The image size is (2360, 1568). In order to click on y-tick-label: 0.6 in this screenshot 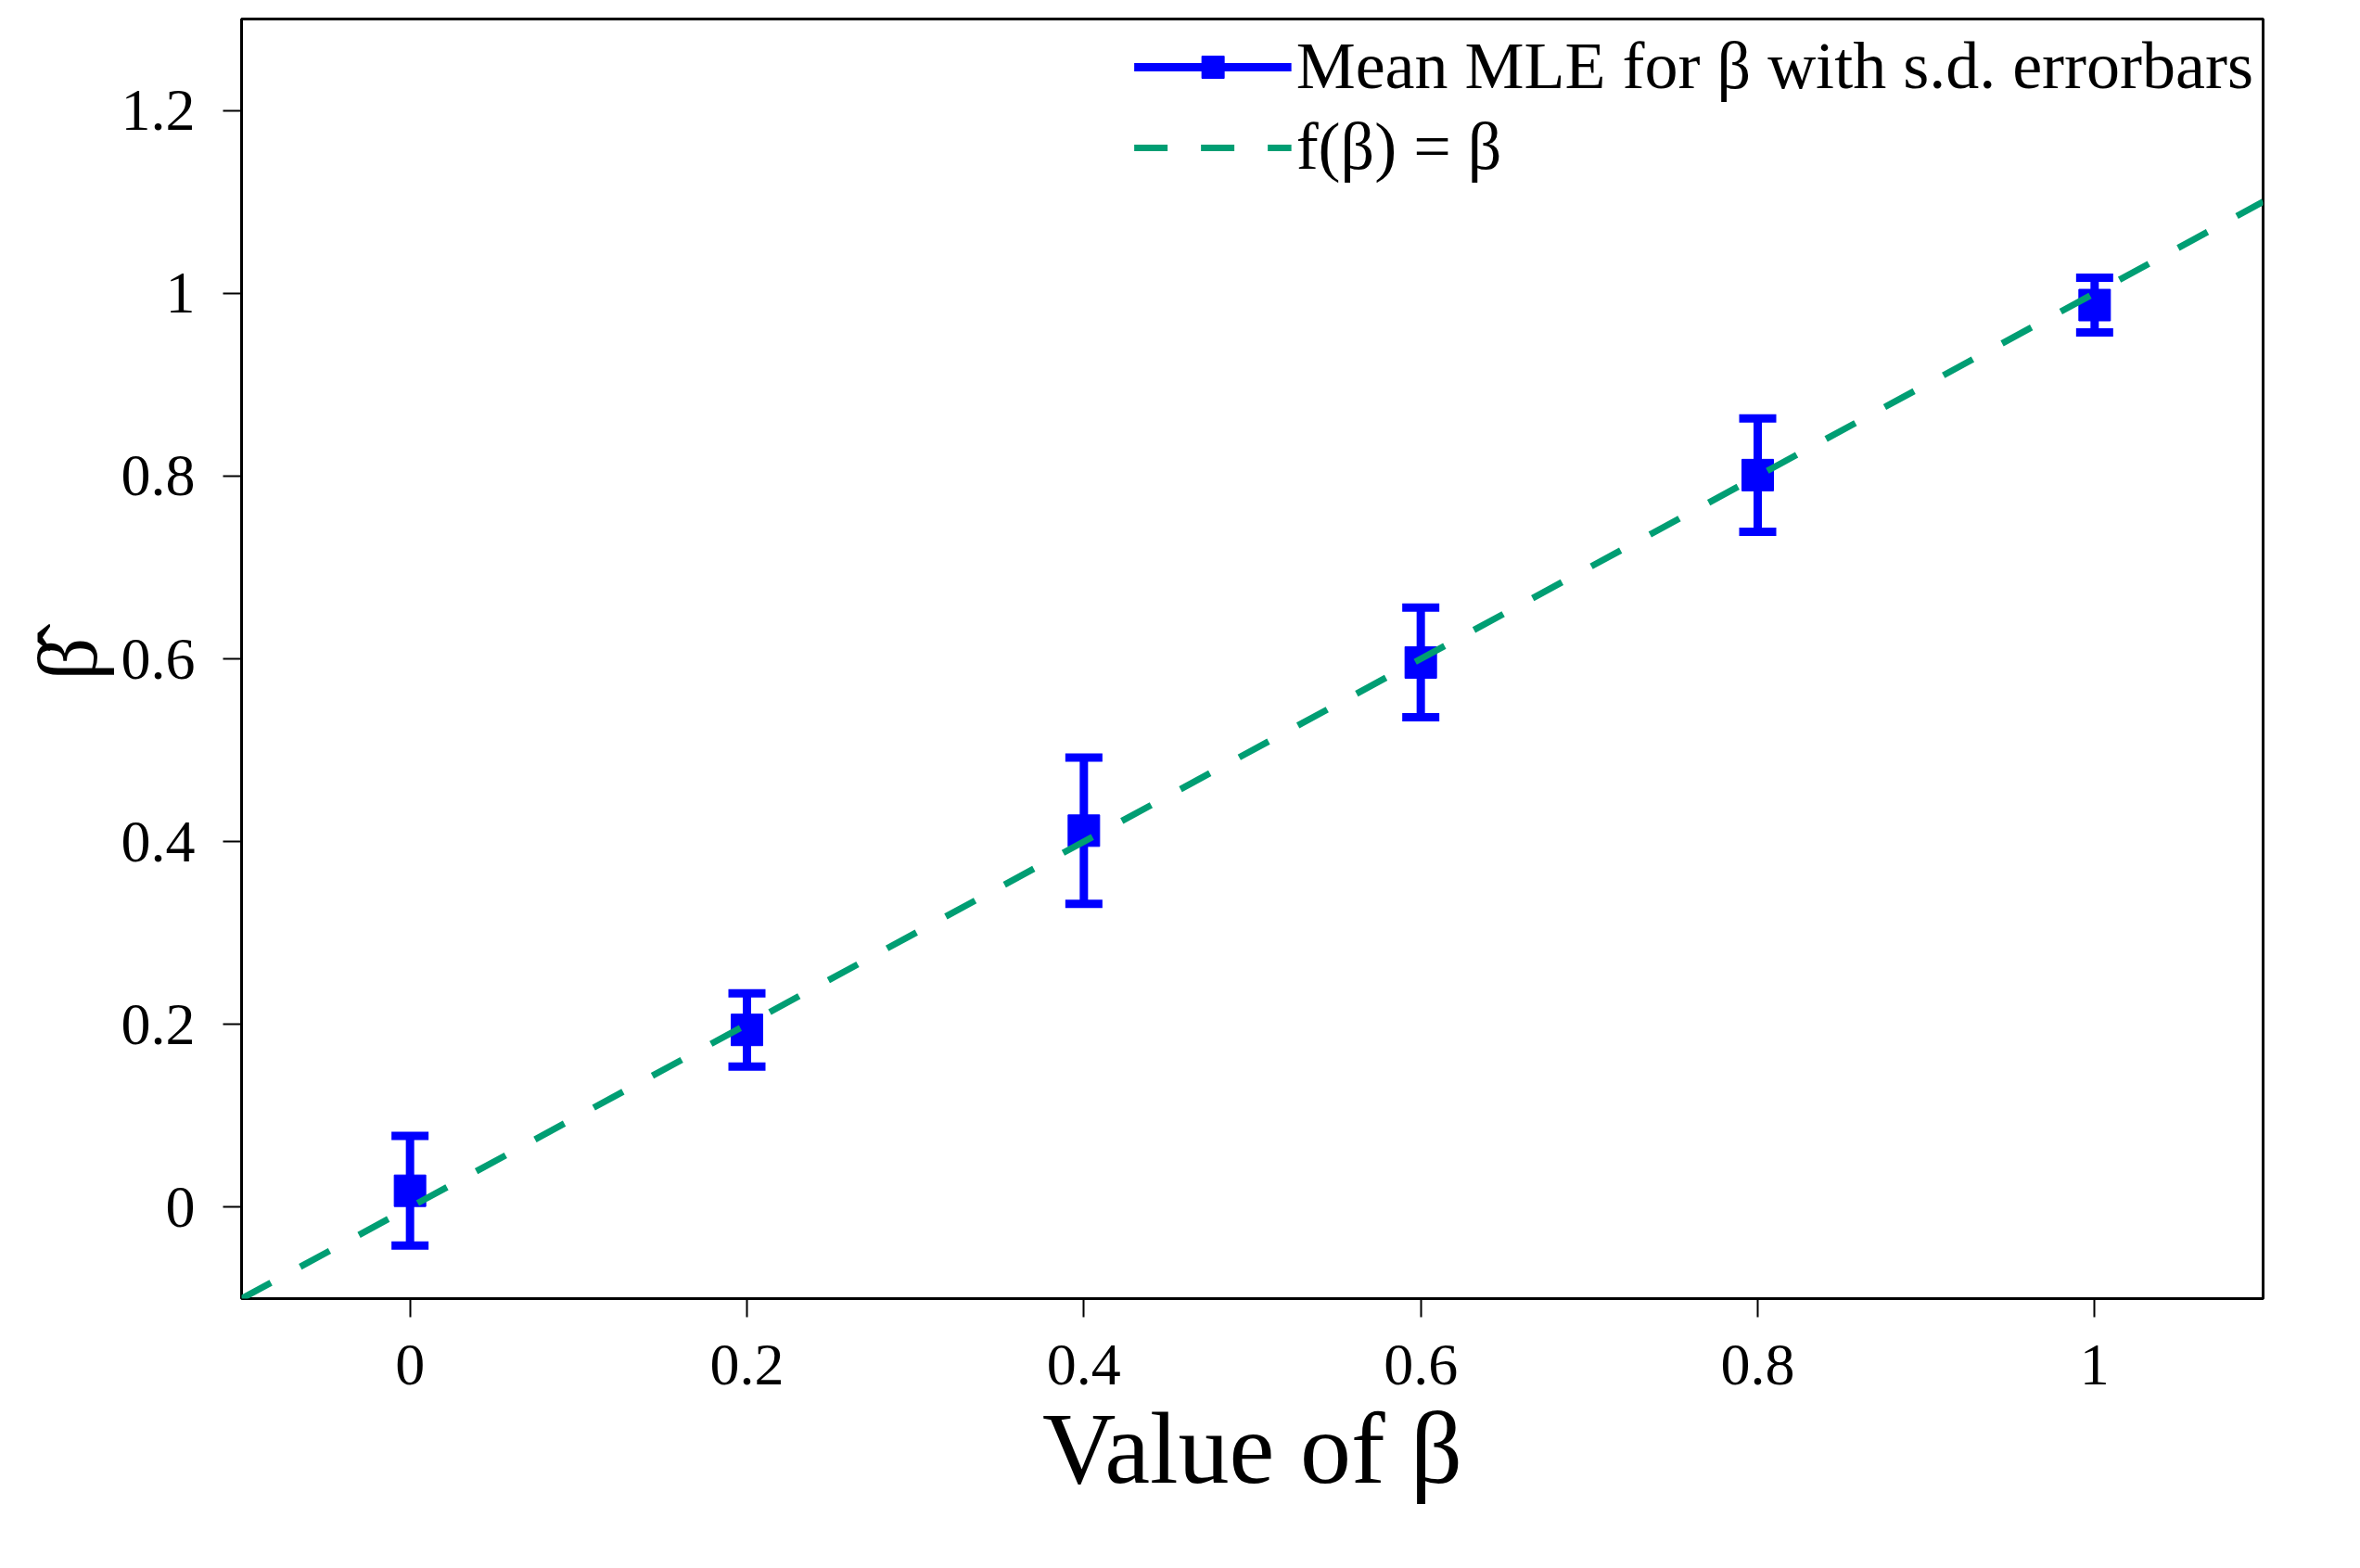, I will do `click(158, 658)`.